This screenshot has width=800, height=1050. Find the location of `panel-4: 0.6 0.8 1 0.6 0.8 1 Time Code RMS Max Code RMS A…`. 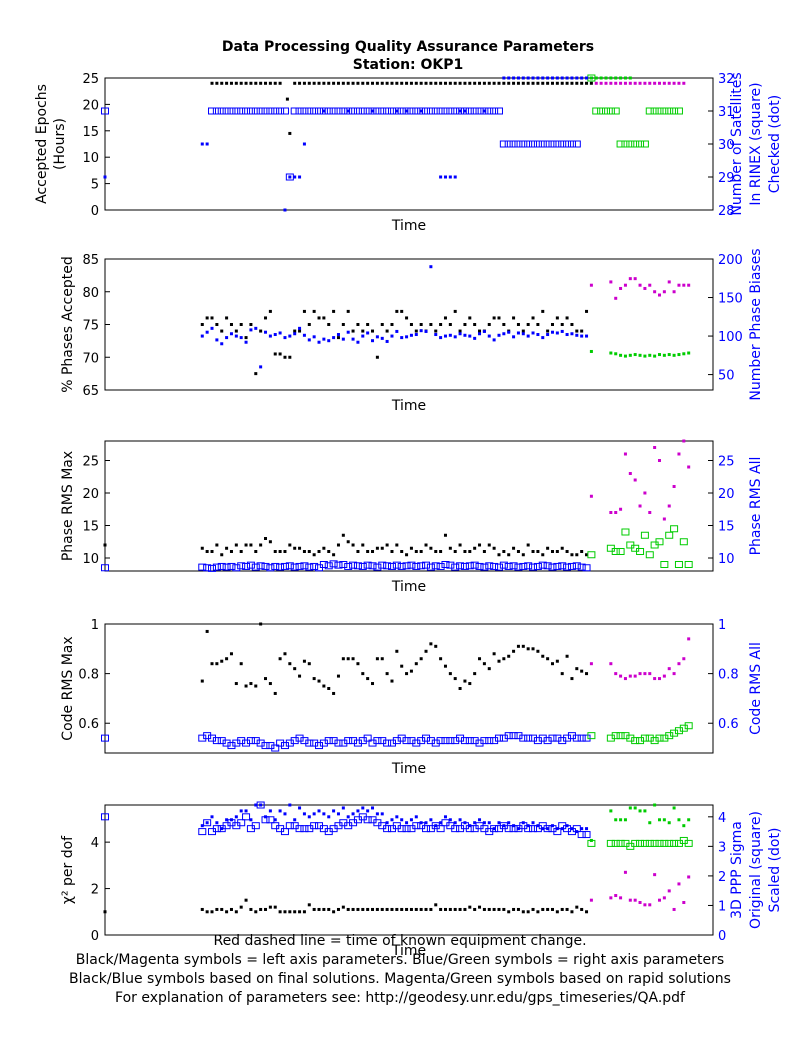

panel-4: 0.6 0.8 1 0.6 0.8 1 Time Code RMS Max Code RMS A… is located at coordinates (412, 697).